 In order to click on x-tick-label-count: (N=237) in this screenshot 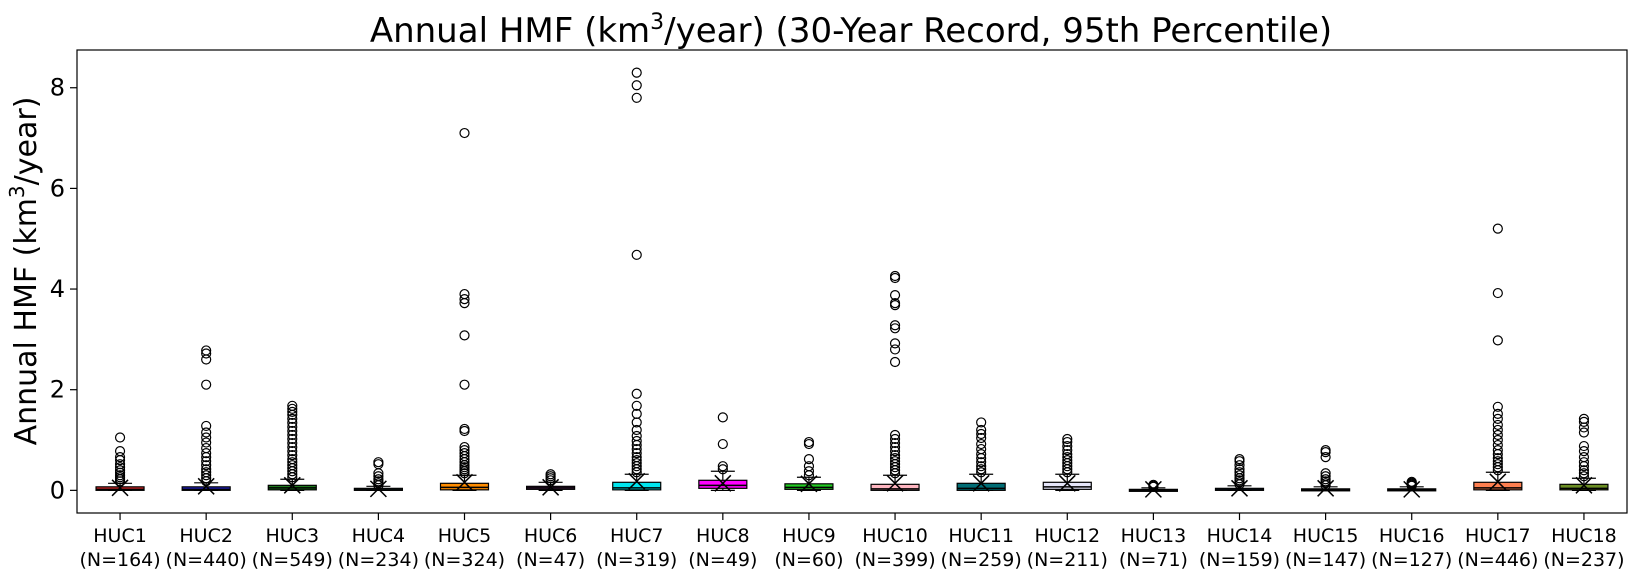, I will do `click(1583, 560)`.